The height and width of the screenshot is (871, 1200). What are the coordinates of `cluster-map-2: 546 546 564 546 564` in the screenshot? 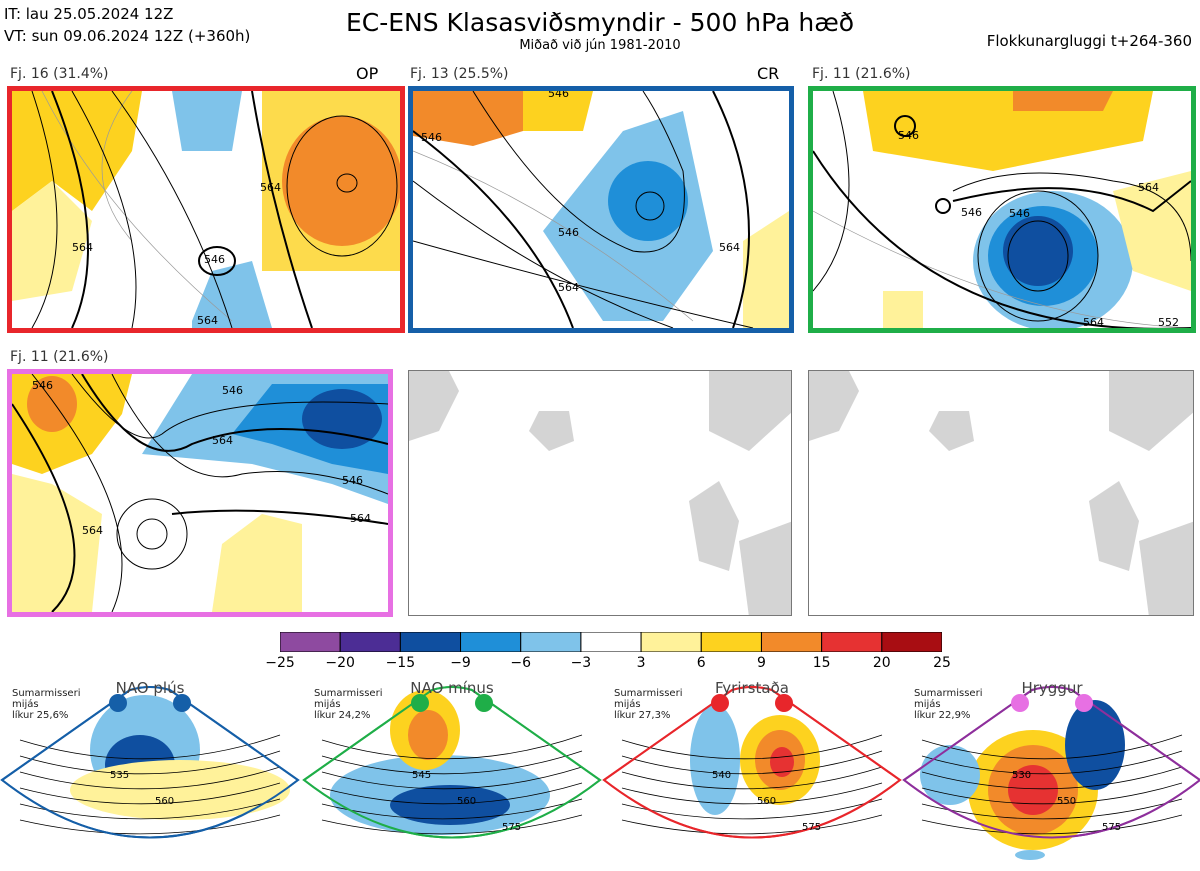 It's located at (601, 209).